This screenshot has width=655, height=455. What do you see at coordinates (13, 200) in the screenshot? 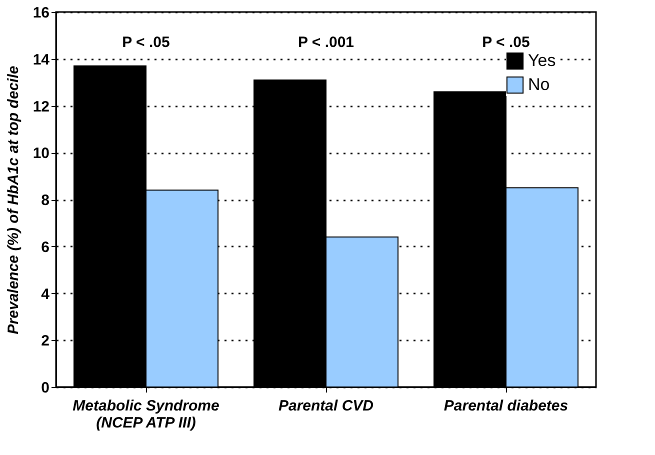
I see `y-axis-title: Prevalence (%) of HbA1c at top decile` at bounding box center [13, 200].